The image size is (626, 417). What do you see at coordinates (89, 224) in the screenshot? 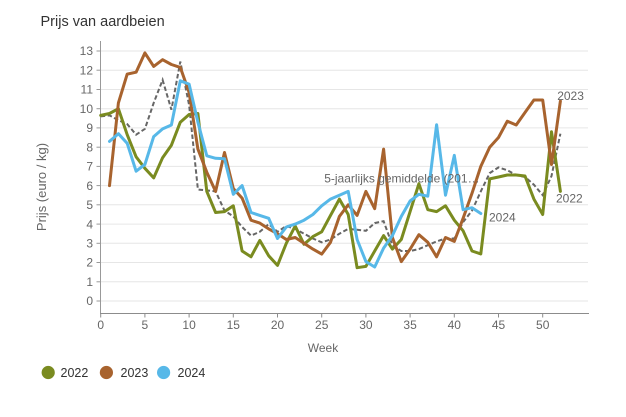
I see `svg-text: 4` at bounding box center [89, 224].